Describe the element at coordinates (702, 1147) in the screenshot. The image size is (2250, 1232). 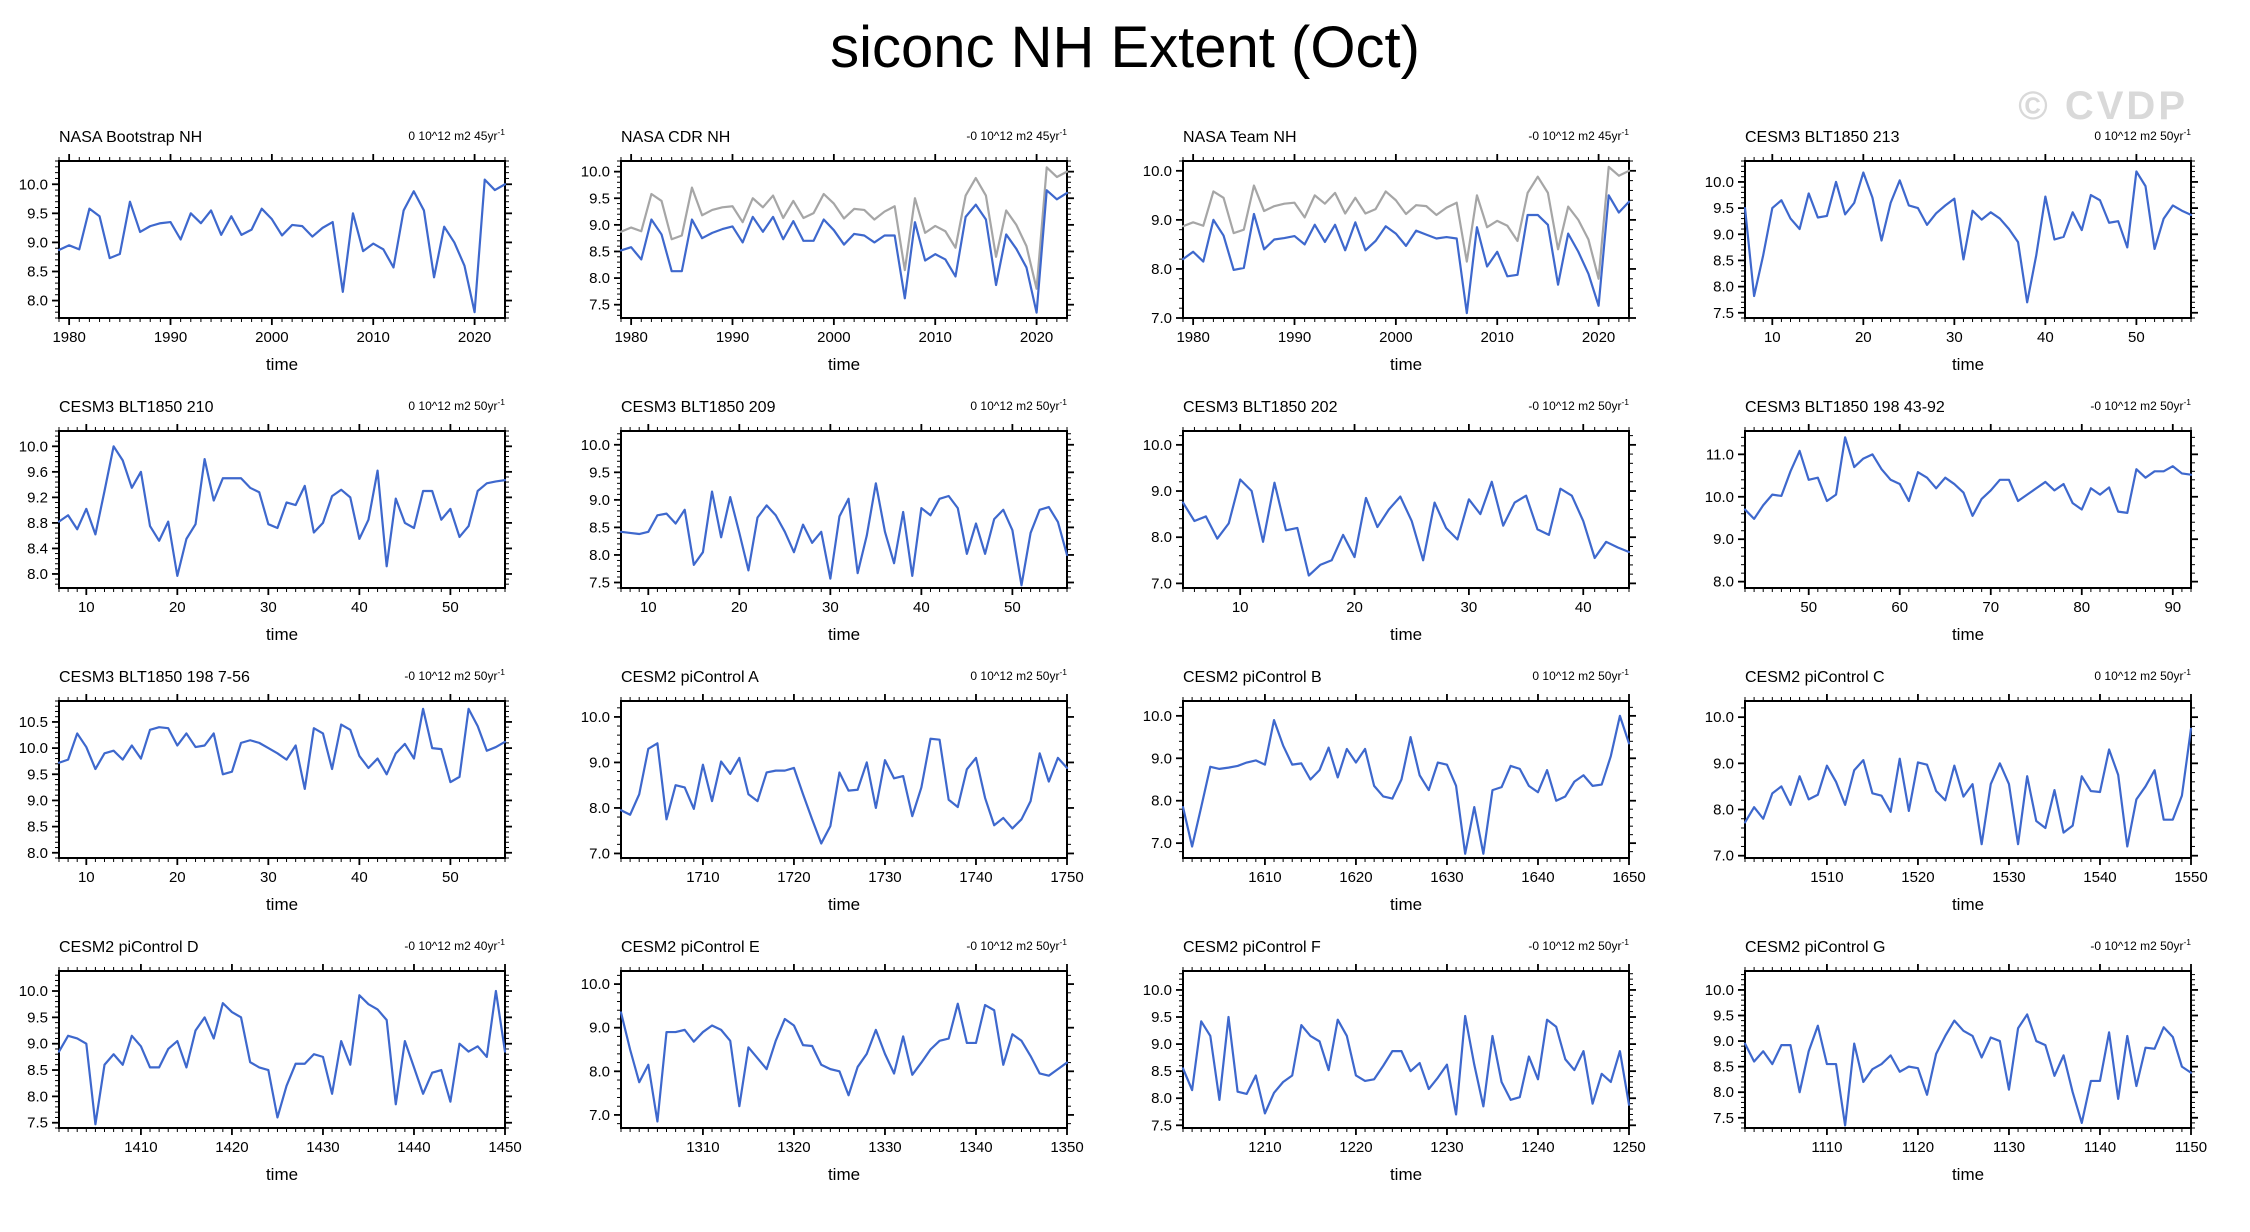
I see `x-tick-label: 1310` at that location.